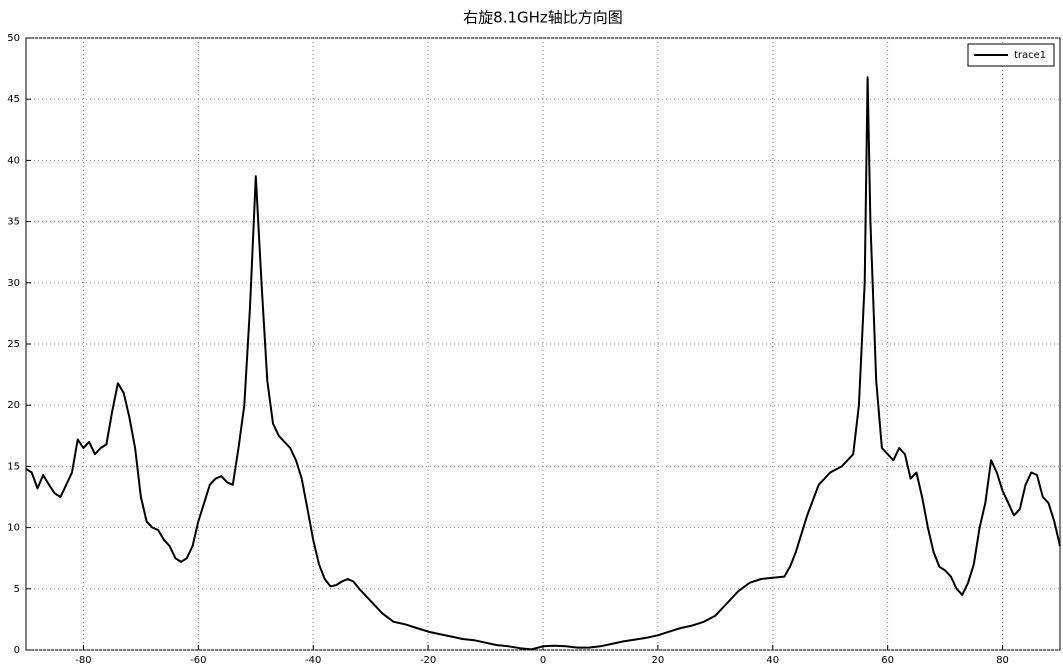 The image size is (1063, 669). Describe the element at coordinates (13, 466) in the screenshot. I see `y-tick-label: 15` at that location.